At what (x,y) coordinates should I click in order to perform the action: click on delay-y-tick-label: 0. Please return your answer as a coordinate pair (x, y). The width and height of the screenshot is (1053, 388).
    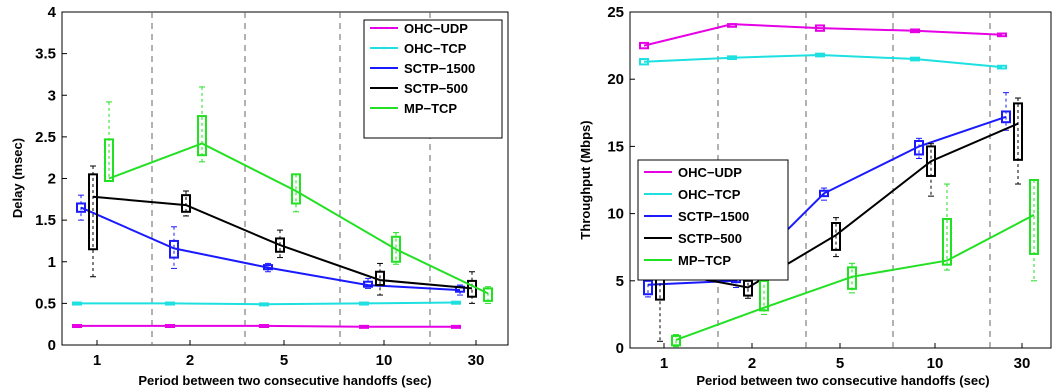
    Looking at the image, I should click on (52, 345).